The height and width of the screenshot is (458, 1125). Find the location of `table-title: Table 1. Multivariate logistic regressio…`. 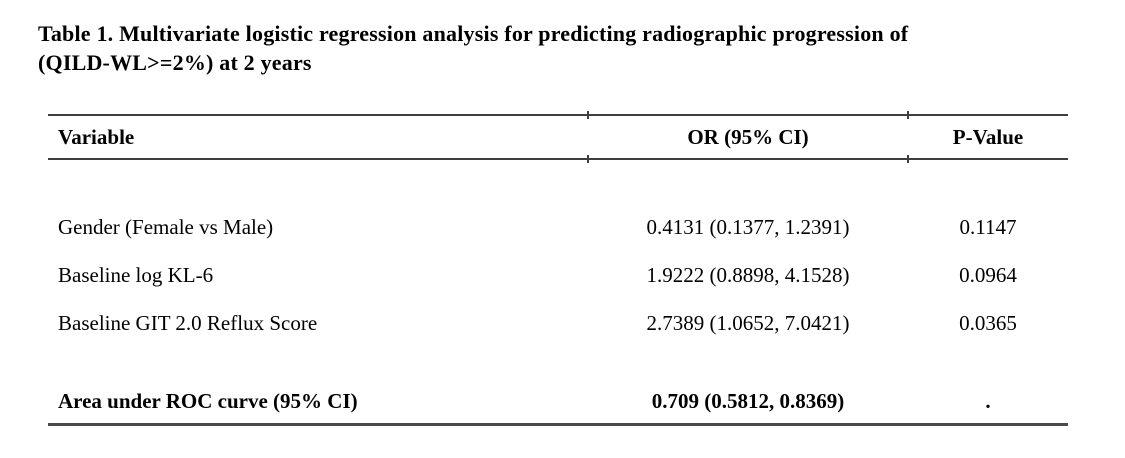

table-title: Table 1. Multivariate logistic regressio… is located at coordinates (573, 48).